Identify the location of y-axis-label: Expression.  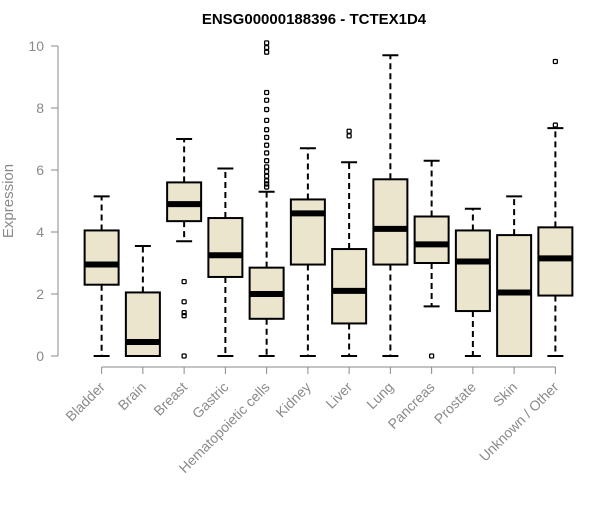
(8, 201).